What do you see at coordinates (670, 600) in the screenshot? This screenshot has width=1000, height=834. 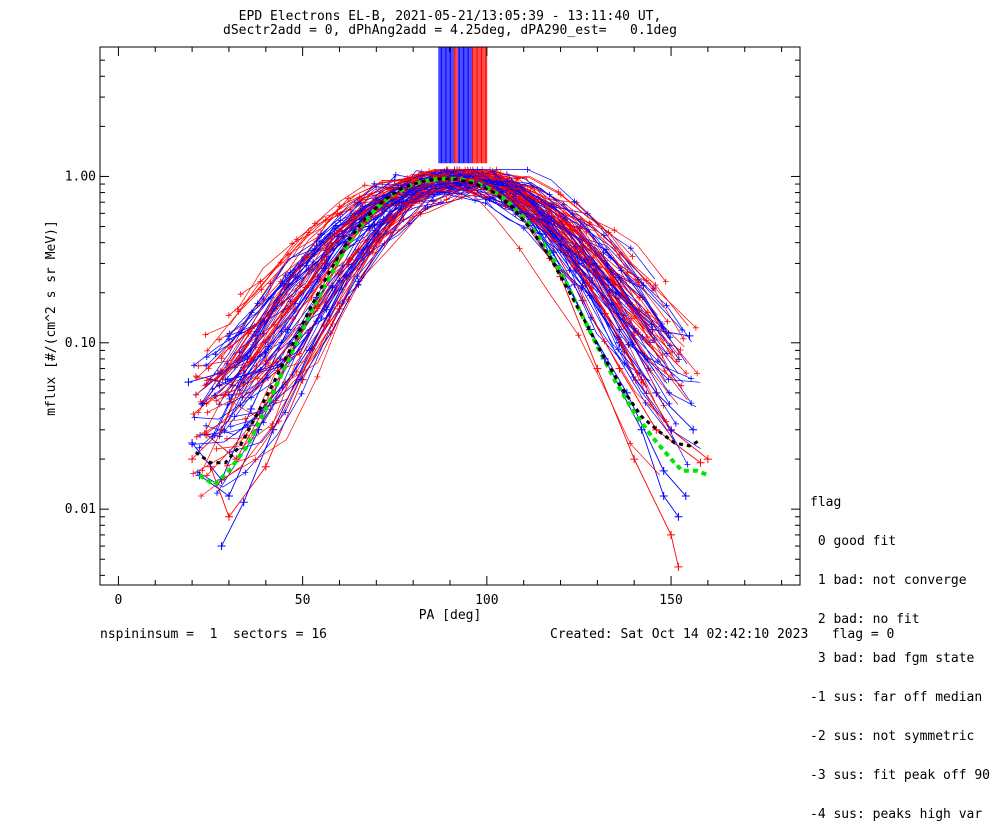 I see `x-tick-label: 150` at bounding box center [670, 600].